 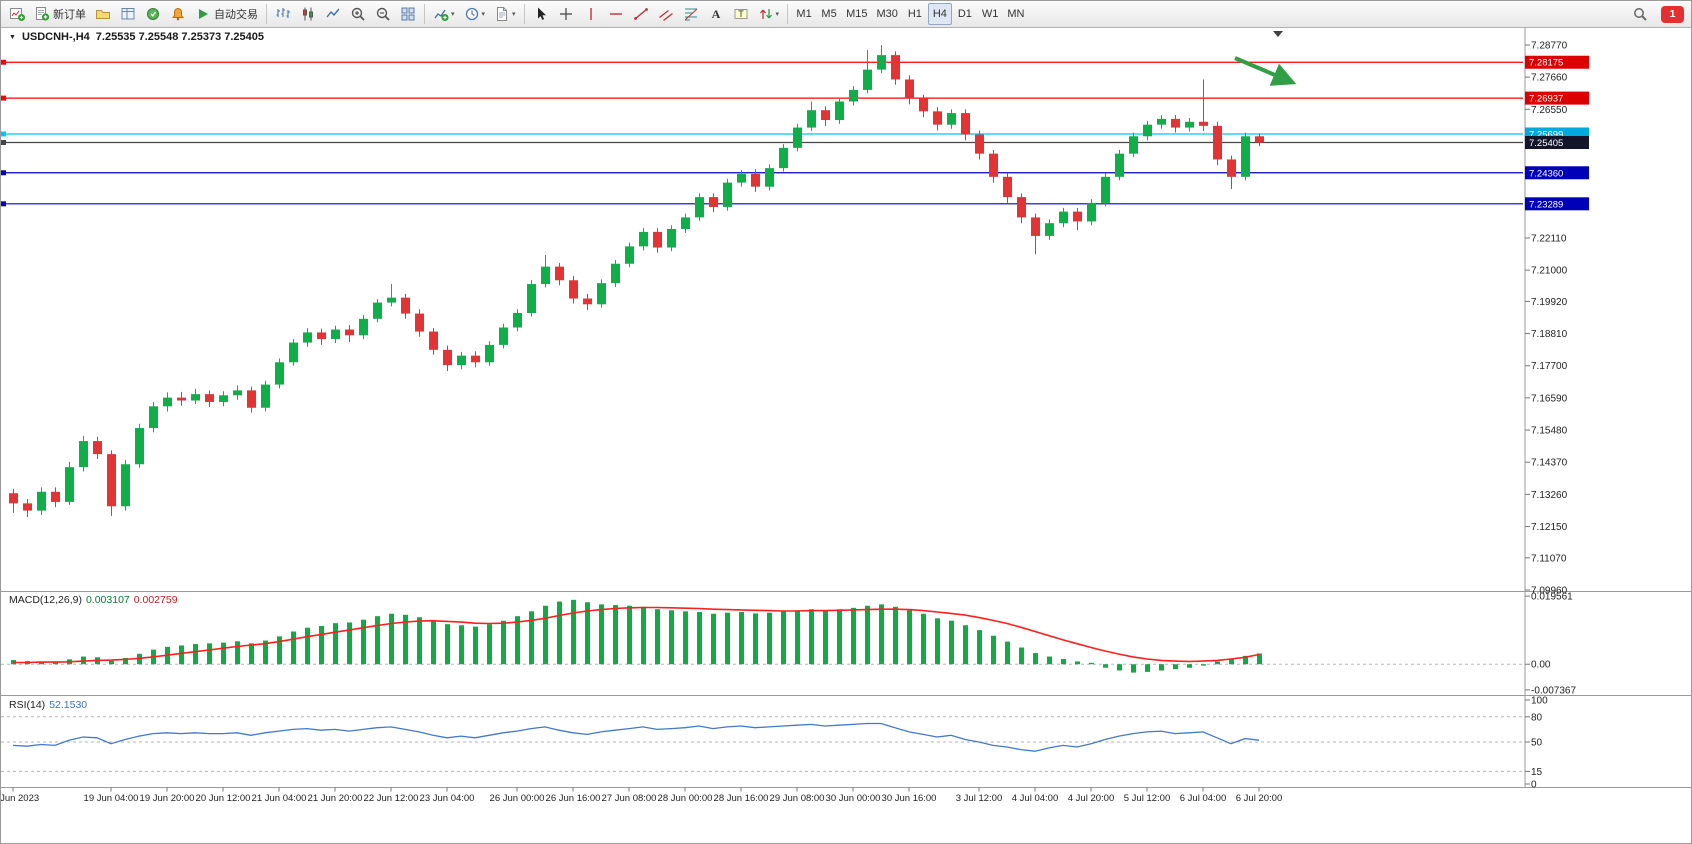 I want to click on macd-name: MACD(12,26,9), so click(x=45, y=600).